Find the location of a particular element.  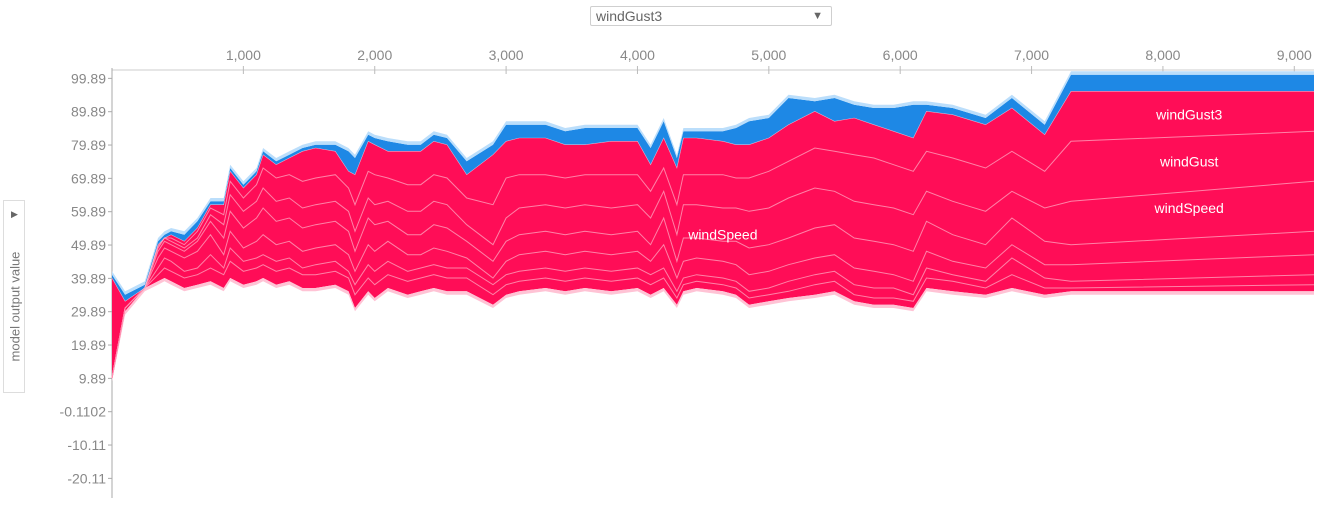

y-tick-label: 59.89 is located at coordinates (88, 212).